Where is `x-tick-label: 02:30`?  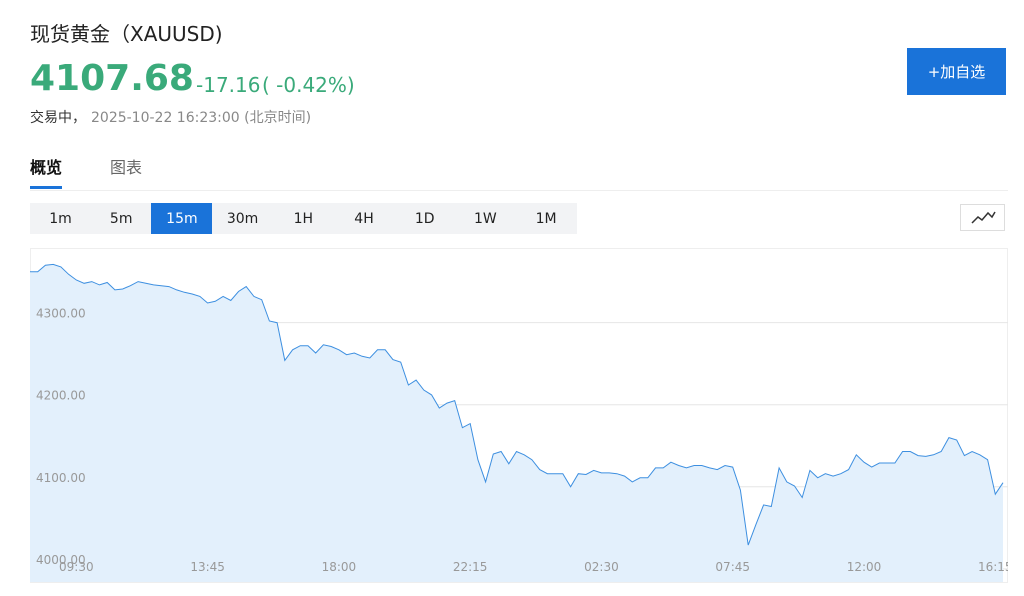
x-tick-label: 02:30 is located at coordinates (601, 567).